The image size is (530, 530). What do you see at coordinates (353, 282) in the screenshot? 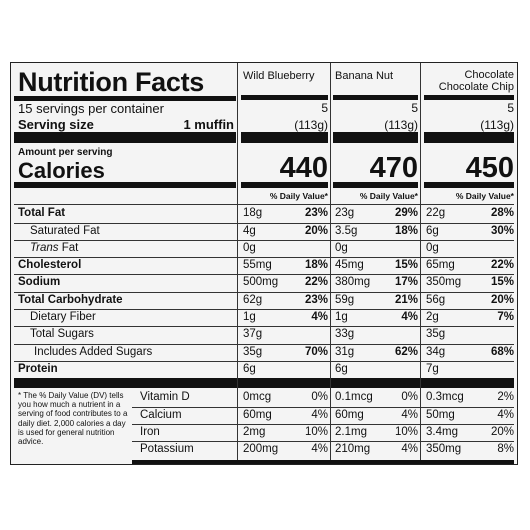
I see `nutrient-amount: 380mg` at bounding box center [353, 282].